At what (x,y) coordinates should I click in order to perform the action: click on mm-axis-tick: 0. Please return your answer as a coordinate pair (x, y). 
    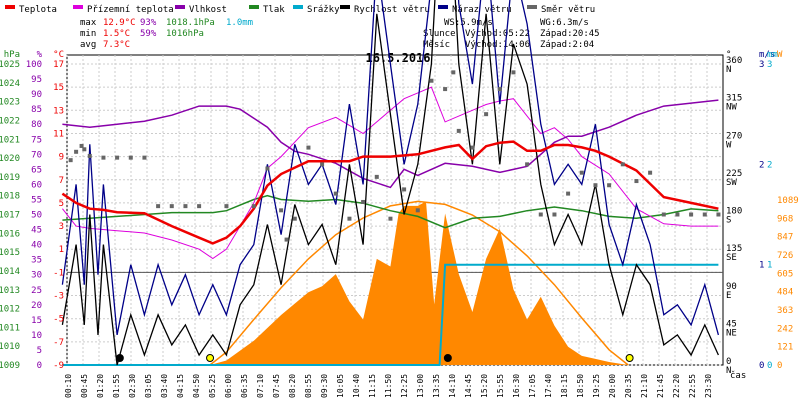
    Looking at the image, I should click on (769, 366).